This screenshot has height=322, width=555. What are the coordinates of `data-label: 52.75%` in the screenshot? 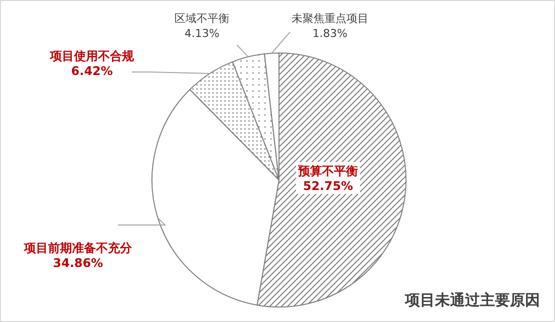 It's located at (328, 186).